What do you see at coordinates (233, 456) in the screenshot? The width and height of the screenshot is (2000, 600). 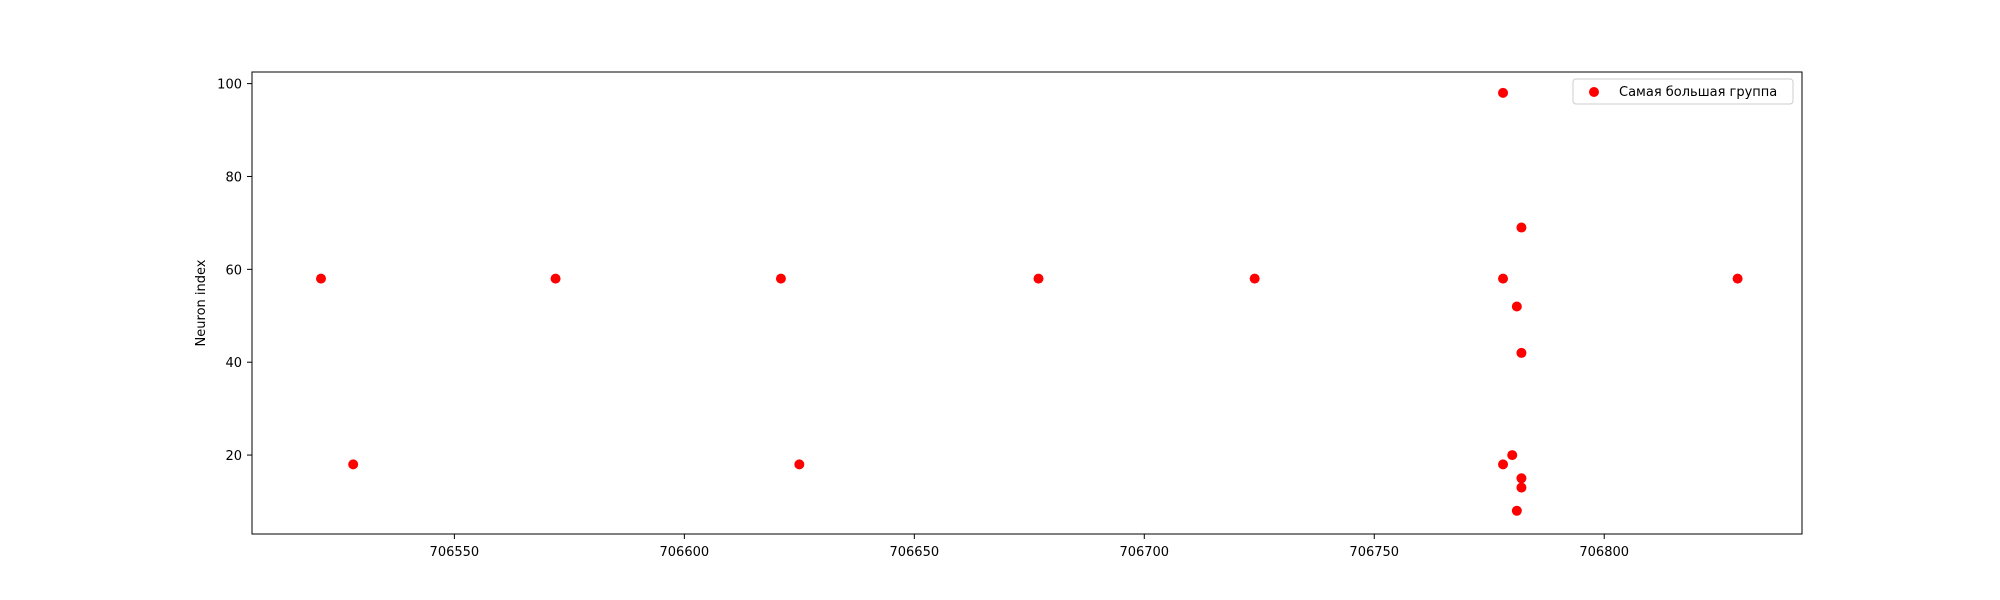 I see `y-tick-label: 20` at bounding box center [233, 456].